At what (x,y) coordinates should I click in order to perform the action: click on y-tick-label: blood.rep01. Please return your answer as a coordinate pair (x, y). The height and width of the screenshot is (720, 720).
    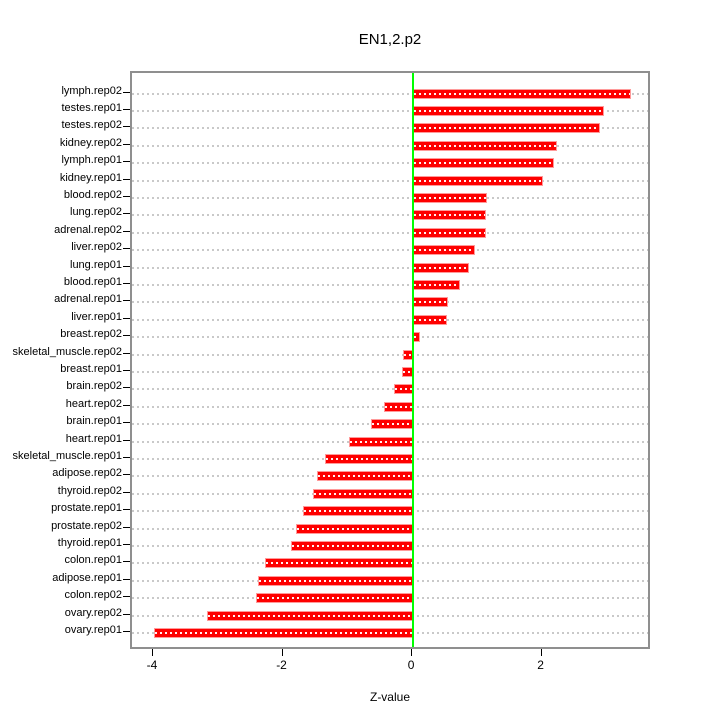
    Looking at the image, I should click on (92, 281).